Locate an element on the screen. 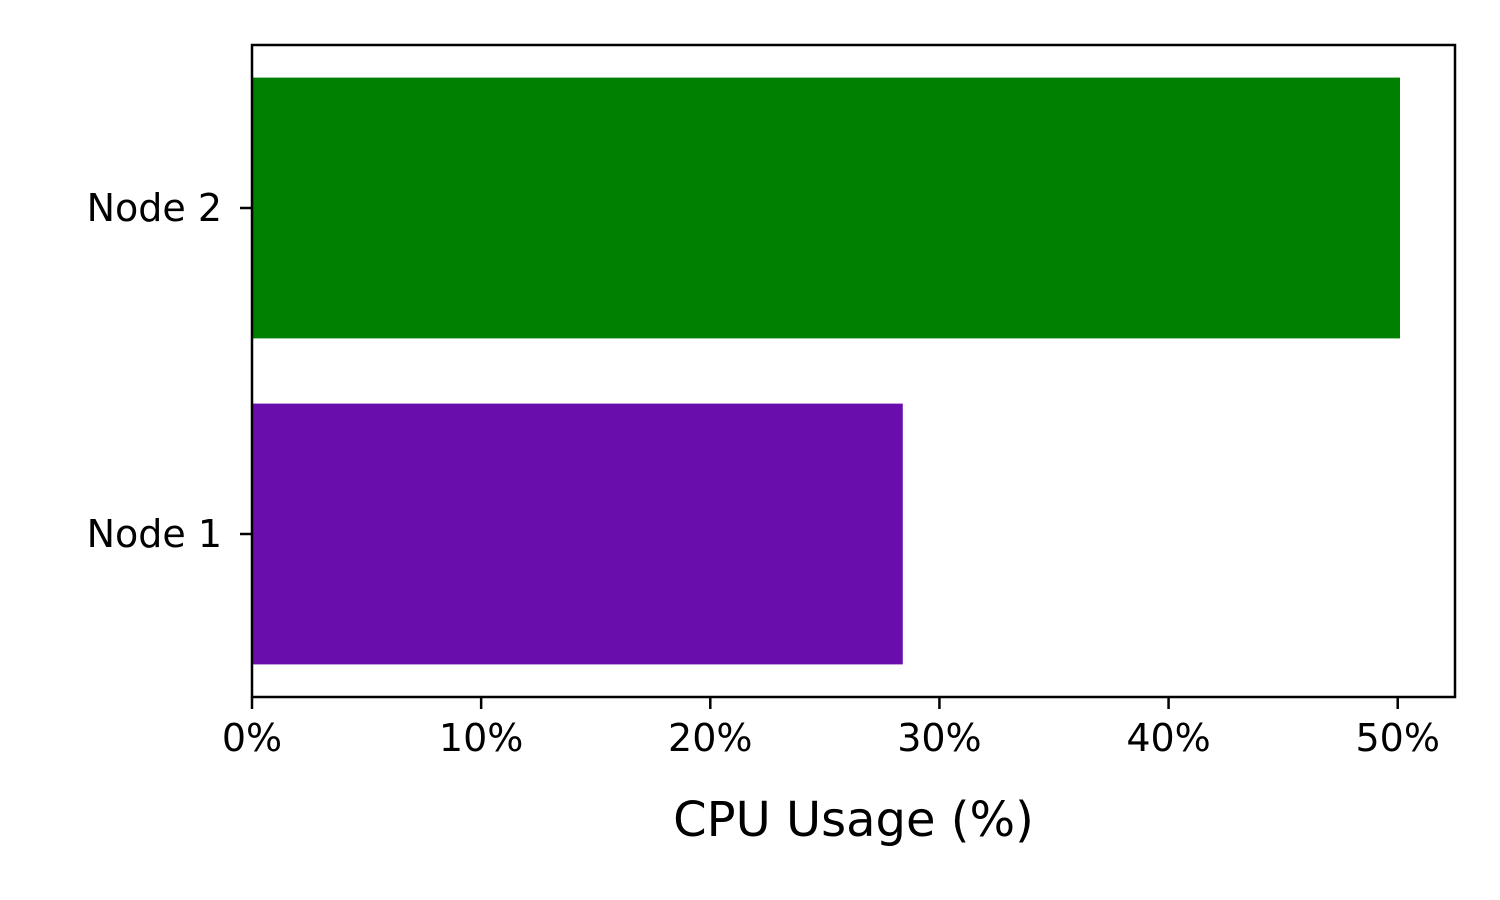 The height and width of the screenshot is (900, 1500). x-tick-label: 0% is located at coordinates (252, 738).